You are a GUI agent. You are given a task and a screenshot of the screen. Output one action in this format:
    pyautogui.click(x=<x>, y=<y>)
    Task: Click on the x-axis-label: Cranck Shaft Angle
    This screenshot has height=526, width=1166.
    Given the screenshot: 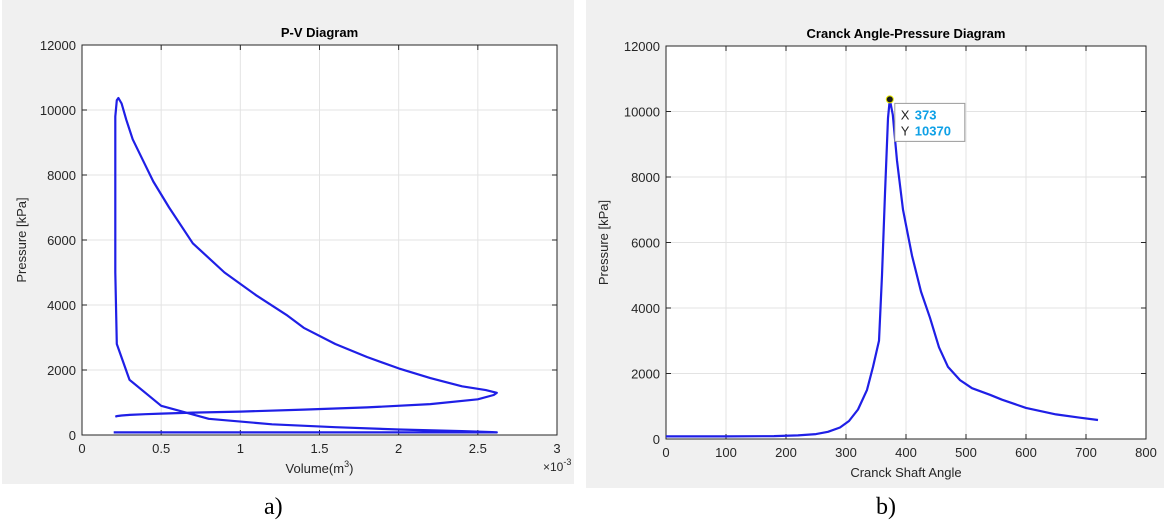 What is the action you would take?
    pyautogui.click(x=905, y=472)
    